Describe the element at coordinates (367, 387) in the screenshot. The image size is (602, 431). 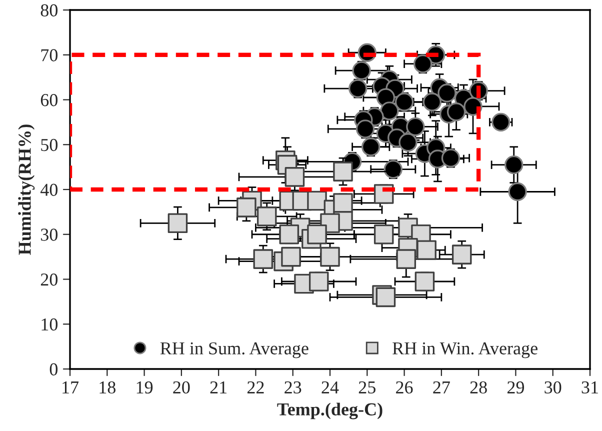
I see `x-tick-label: 25` at that location.